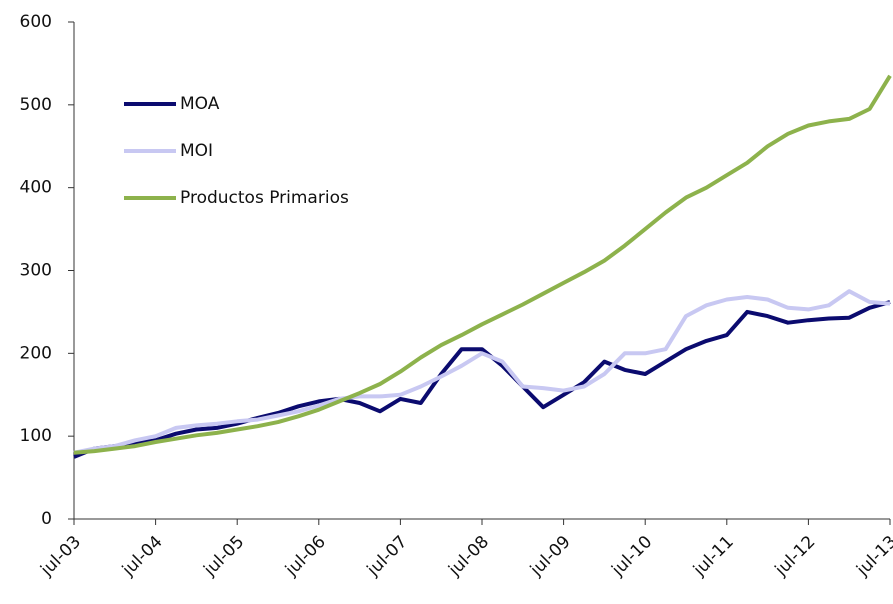 The image size is (893, 604). What do you see at coordinates (872, 556) in the screenshot?
I see `x-tick-label: jul-13` at bounding box center [872, 556].